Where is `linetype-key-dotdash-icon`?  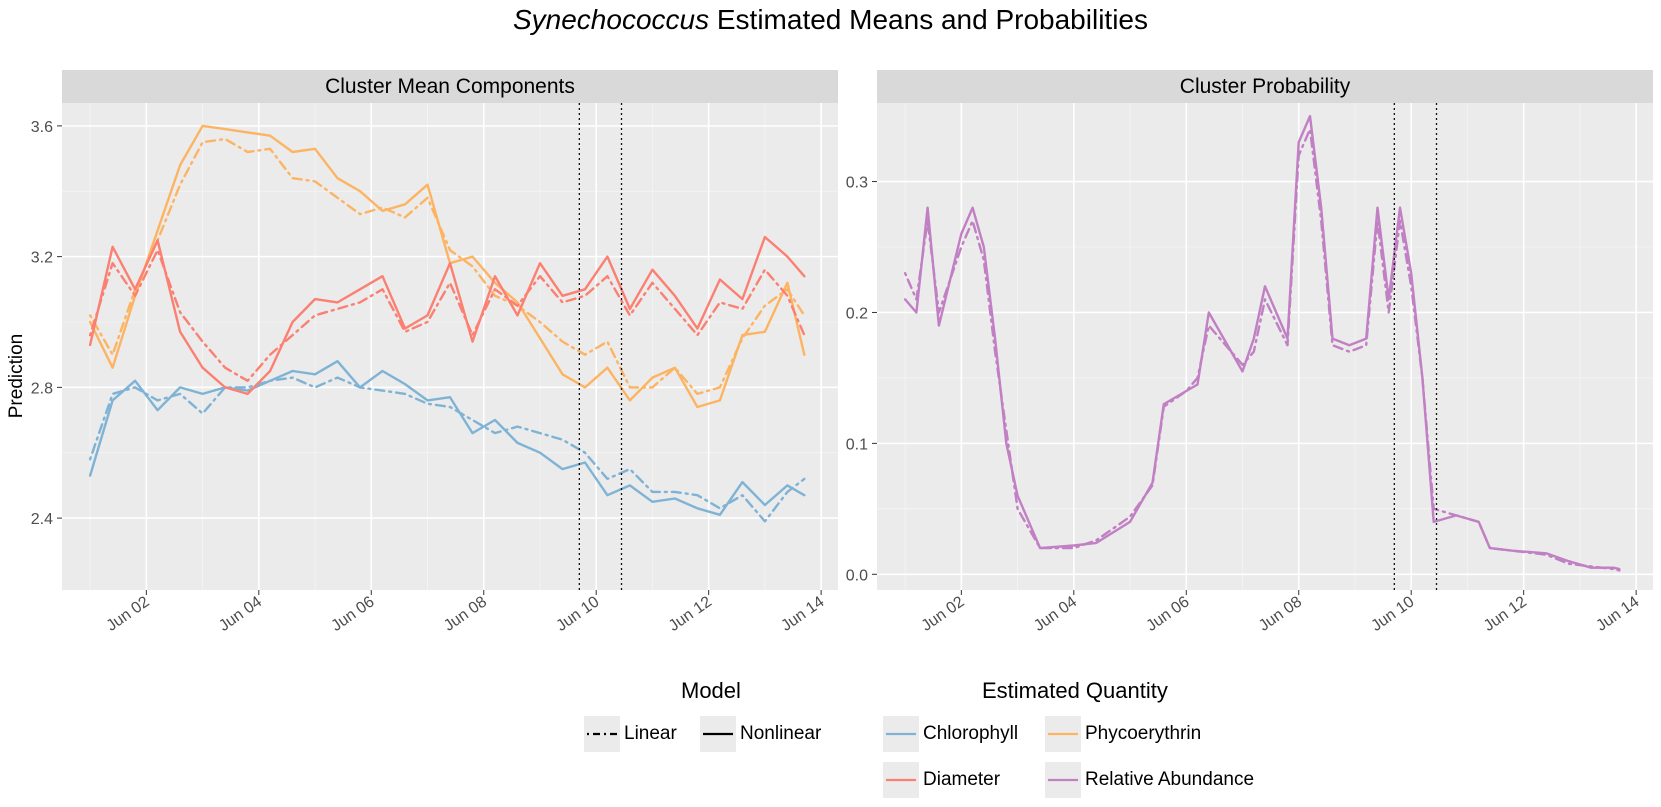
linetype-key-dotdash-icon is located at coordinates (602, 734).